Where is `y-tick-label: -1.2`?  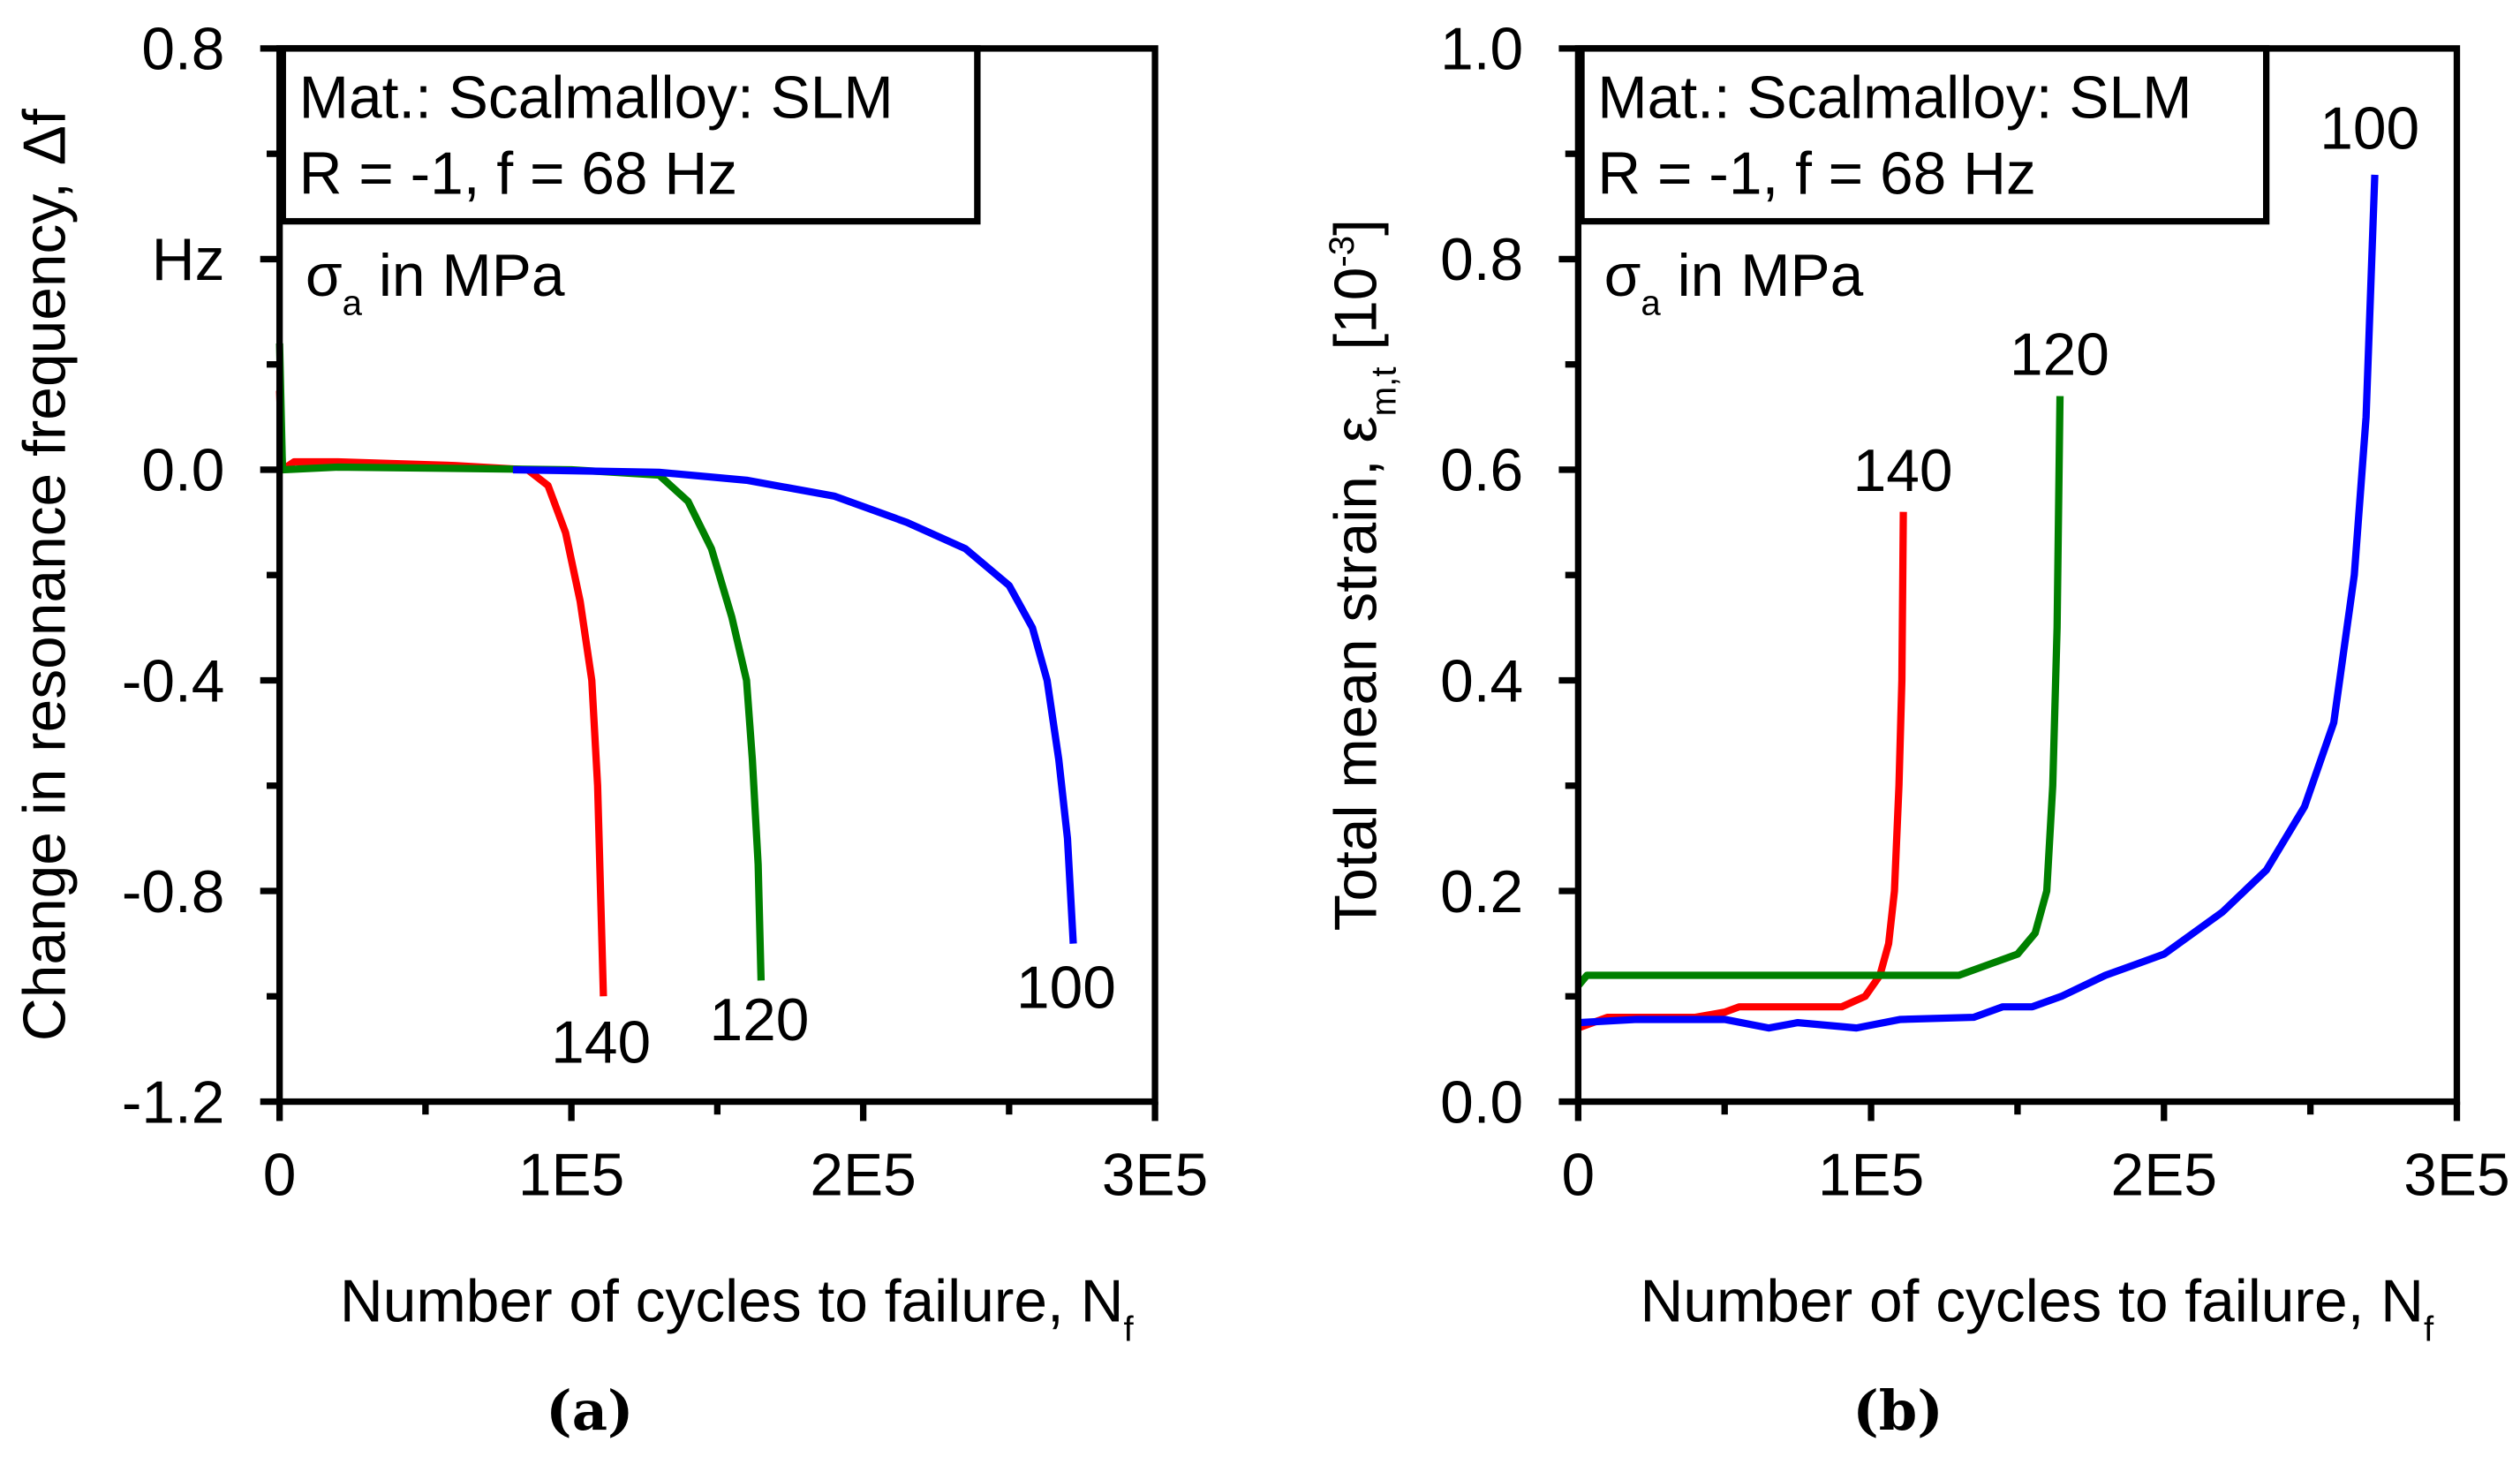 y-tick-label: -1.2 is located at coordinates (173, 1102).